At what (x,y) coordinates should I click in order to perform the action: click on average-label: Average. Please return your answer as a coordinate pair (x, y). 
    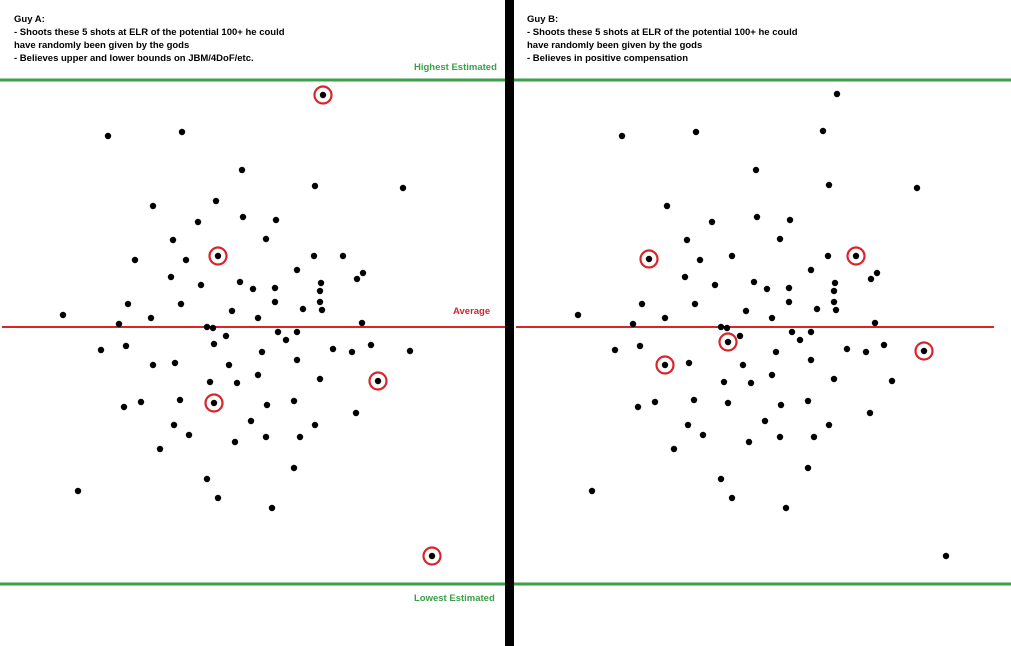
    Looking at the image, I should click on (472, 311).